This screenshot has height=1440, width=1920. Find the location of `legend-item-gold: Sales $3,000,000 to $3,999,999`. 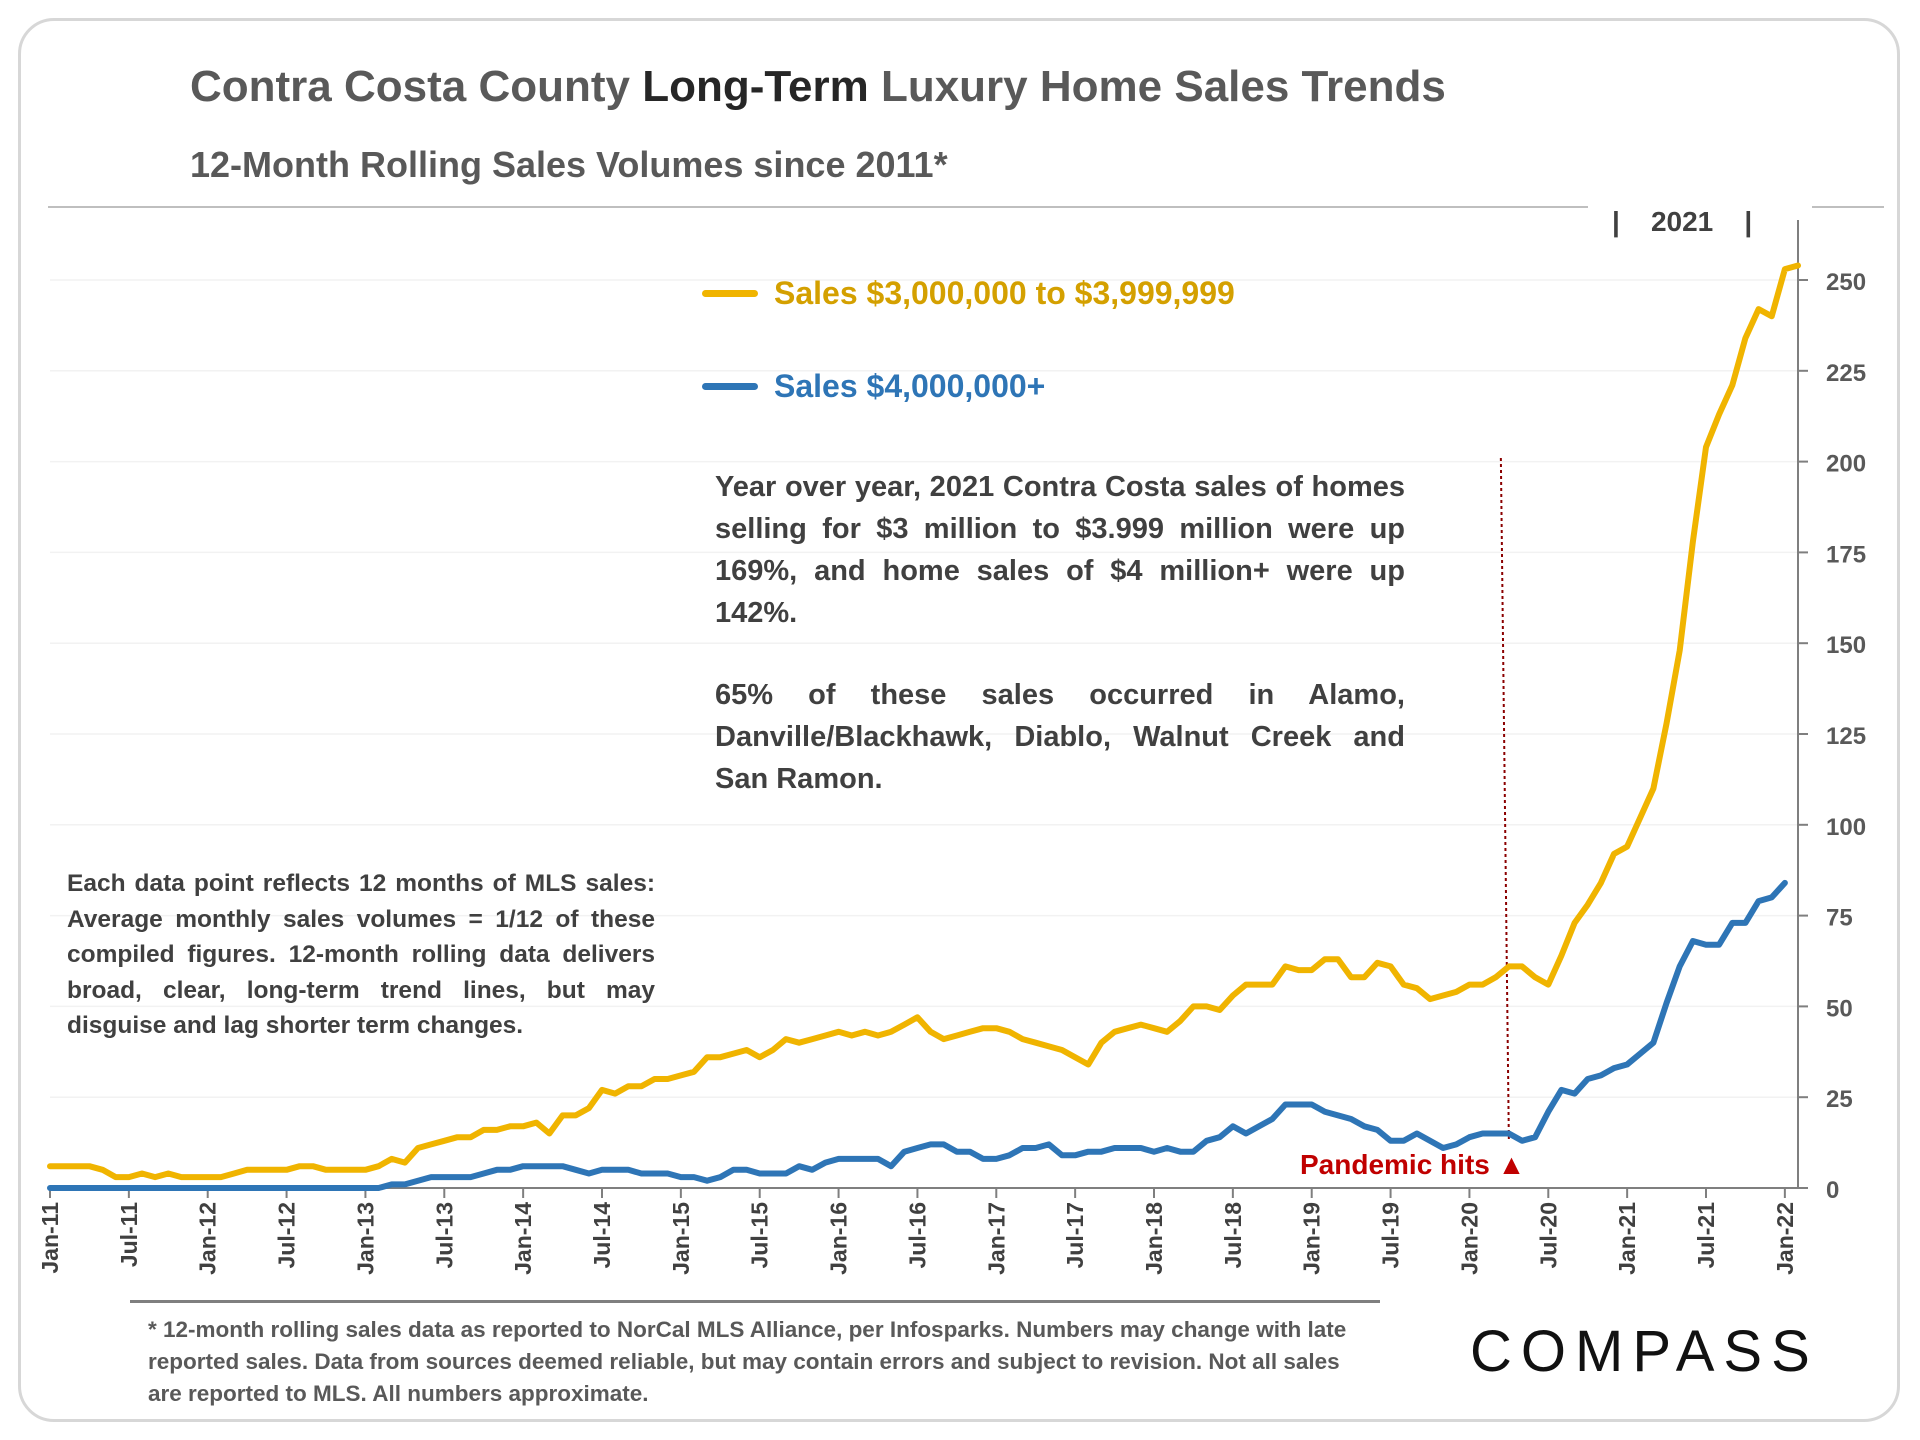

legend-item-gold: Sales $3,000,000 to $3,999,999 is located at coordinates (968, 293).